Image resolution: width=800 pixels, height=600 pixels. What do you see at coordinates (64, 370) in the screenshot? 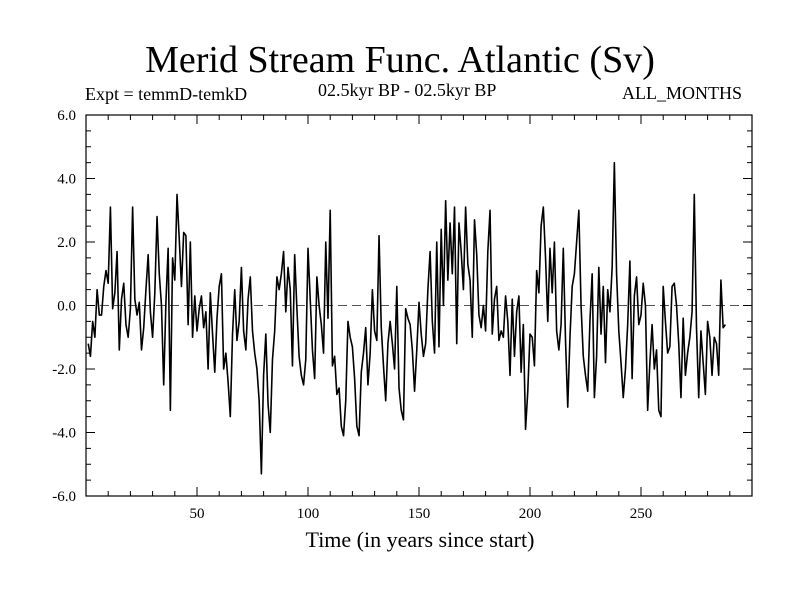
I see `y-tick-label: -2.0` at bounding box center [64, 370].